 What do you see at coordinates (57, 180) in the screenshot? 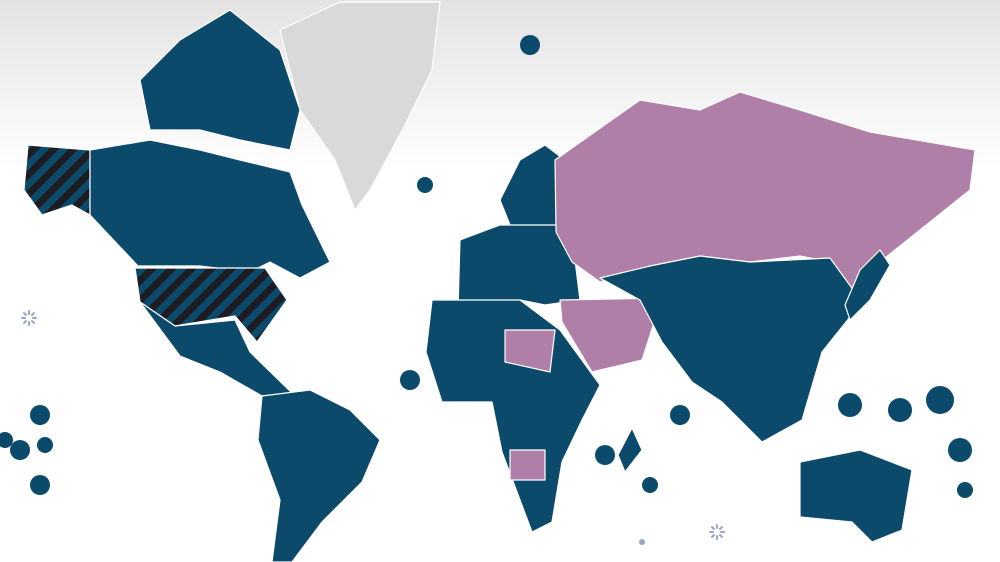
I see `region-alaska` at bounding box center [57, 180].